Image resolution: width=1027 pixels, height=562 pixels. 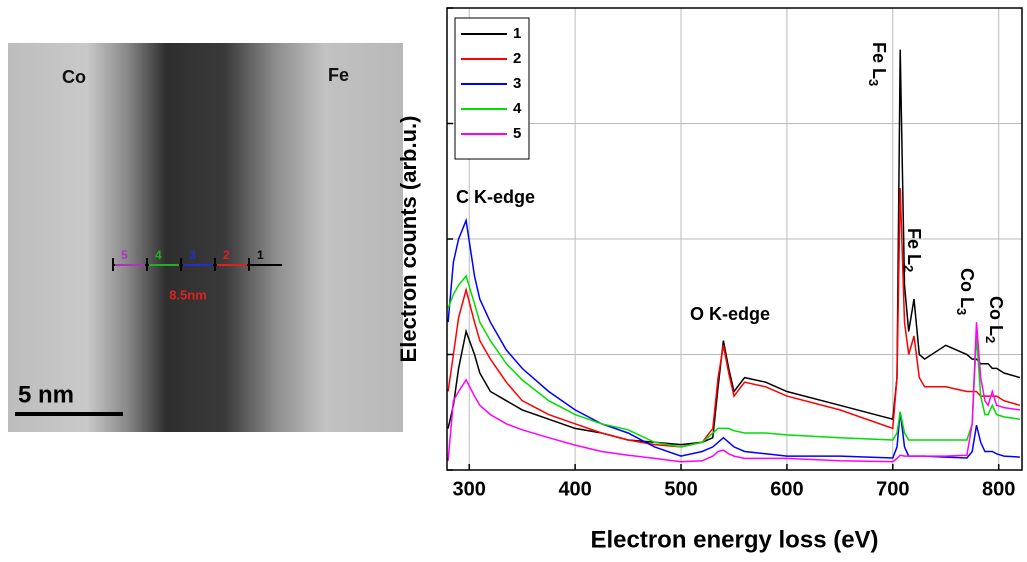 I want to click on y-axis-label: Electron counts (arb.u.), so click(x=408, y=239).